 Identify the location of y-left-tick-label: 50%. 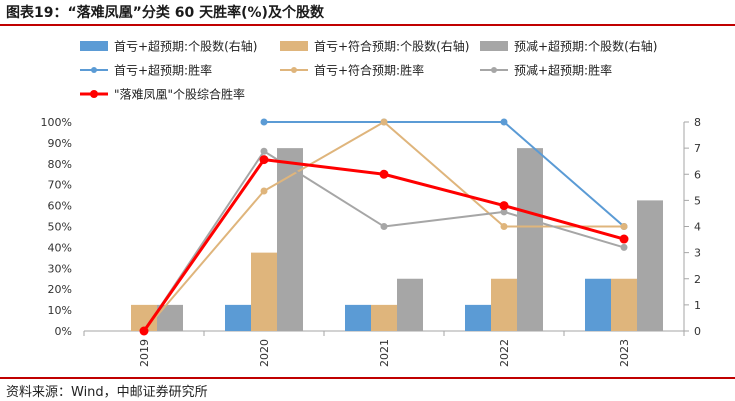
(60, 227).